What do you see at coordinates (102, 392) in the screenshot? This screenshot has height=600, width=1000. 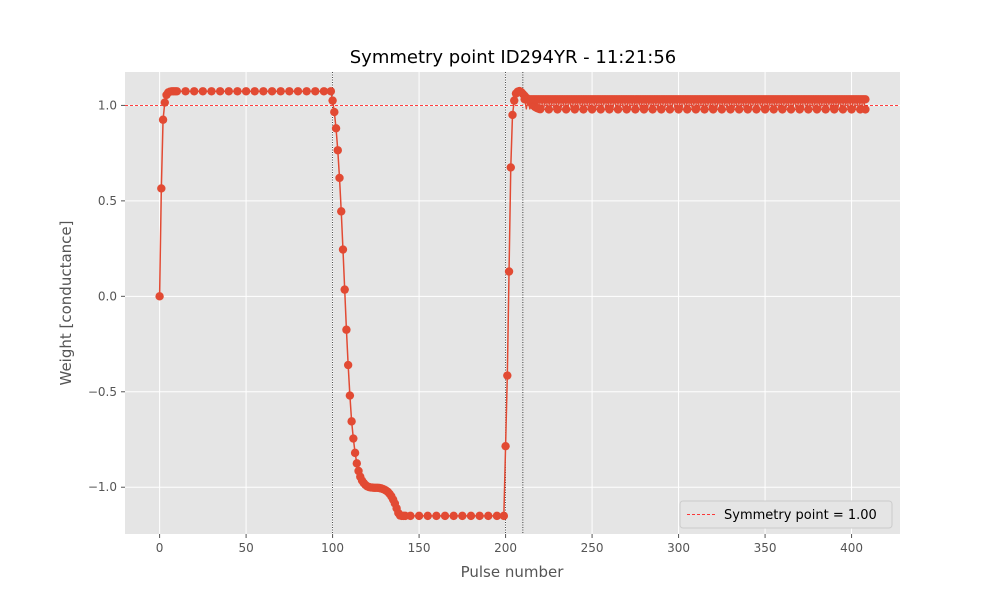 I see `y-tick-label: −0.5` at bounding box center [102, 392].